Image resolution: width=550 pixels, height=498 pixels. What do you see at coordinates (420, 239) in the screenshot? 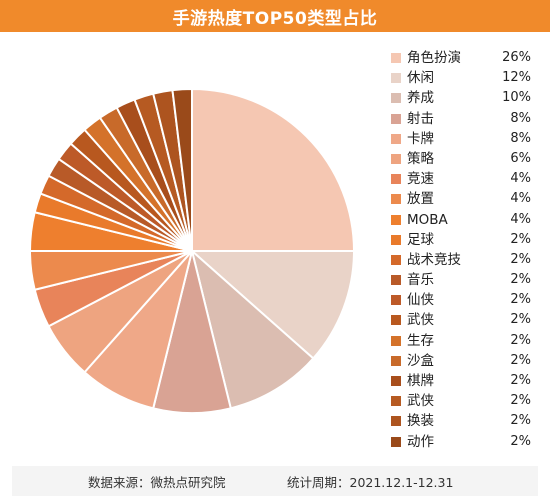
I see `legend-label: 足球` at bounding box center [420, 239].